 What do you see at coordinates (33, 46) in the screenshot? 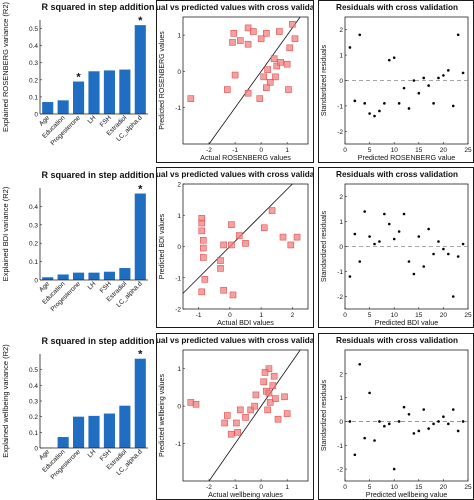
I see `y-tick-label: 0.4` at bounding box center [33, 46].